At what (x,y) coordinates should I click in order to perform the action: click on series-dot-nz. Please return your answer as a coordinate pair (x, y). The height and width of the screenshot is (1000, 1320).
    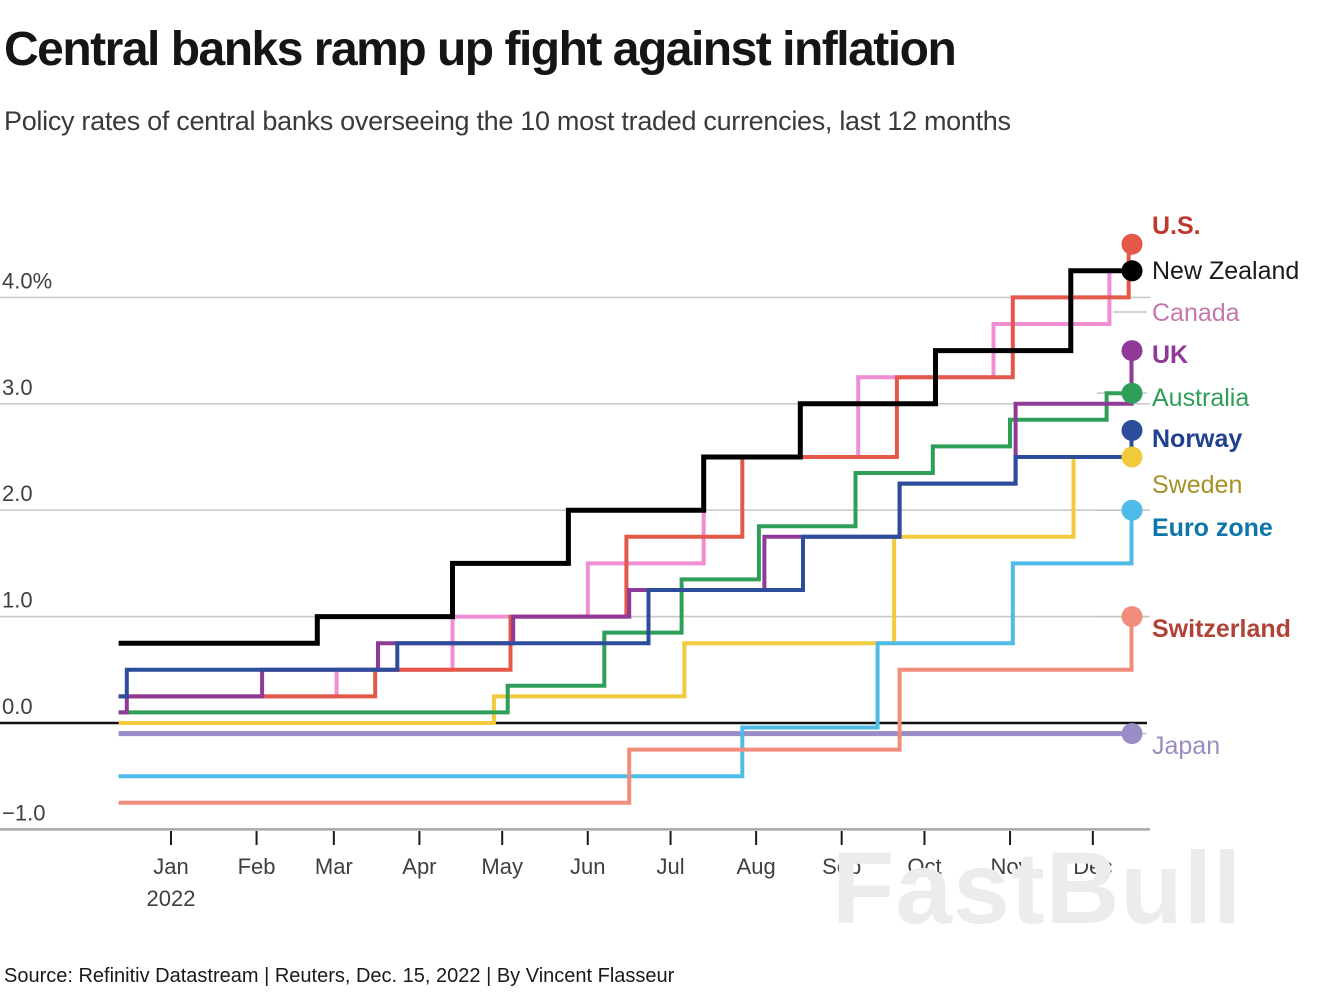
    Looking at the image, I should click on (1132, 271).